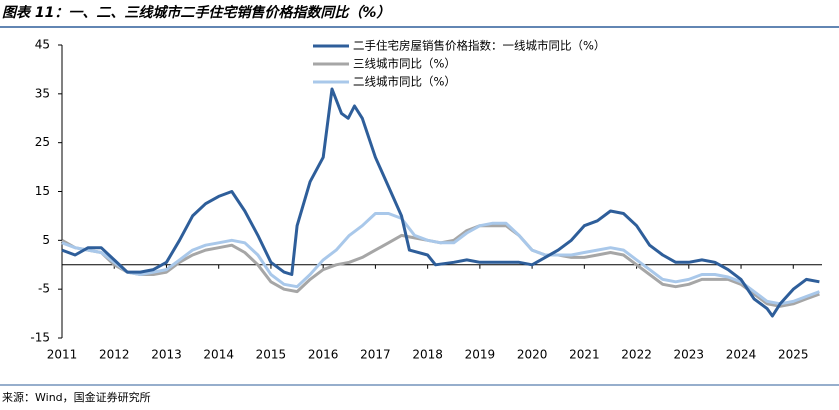 Image resolution: width=839 pixels, height=410 pixels. I want to click on legend-label: 三线城市同比（%）, so click(404, 64).